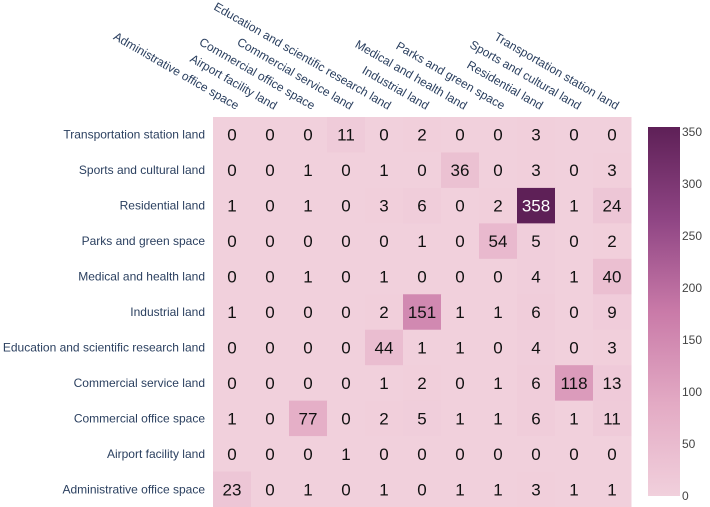  Describe the element at coordinates (611, 312) in the screenshot. I see `cell-value-label: 9` at that location.